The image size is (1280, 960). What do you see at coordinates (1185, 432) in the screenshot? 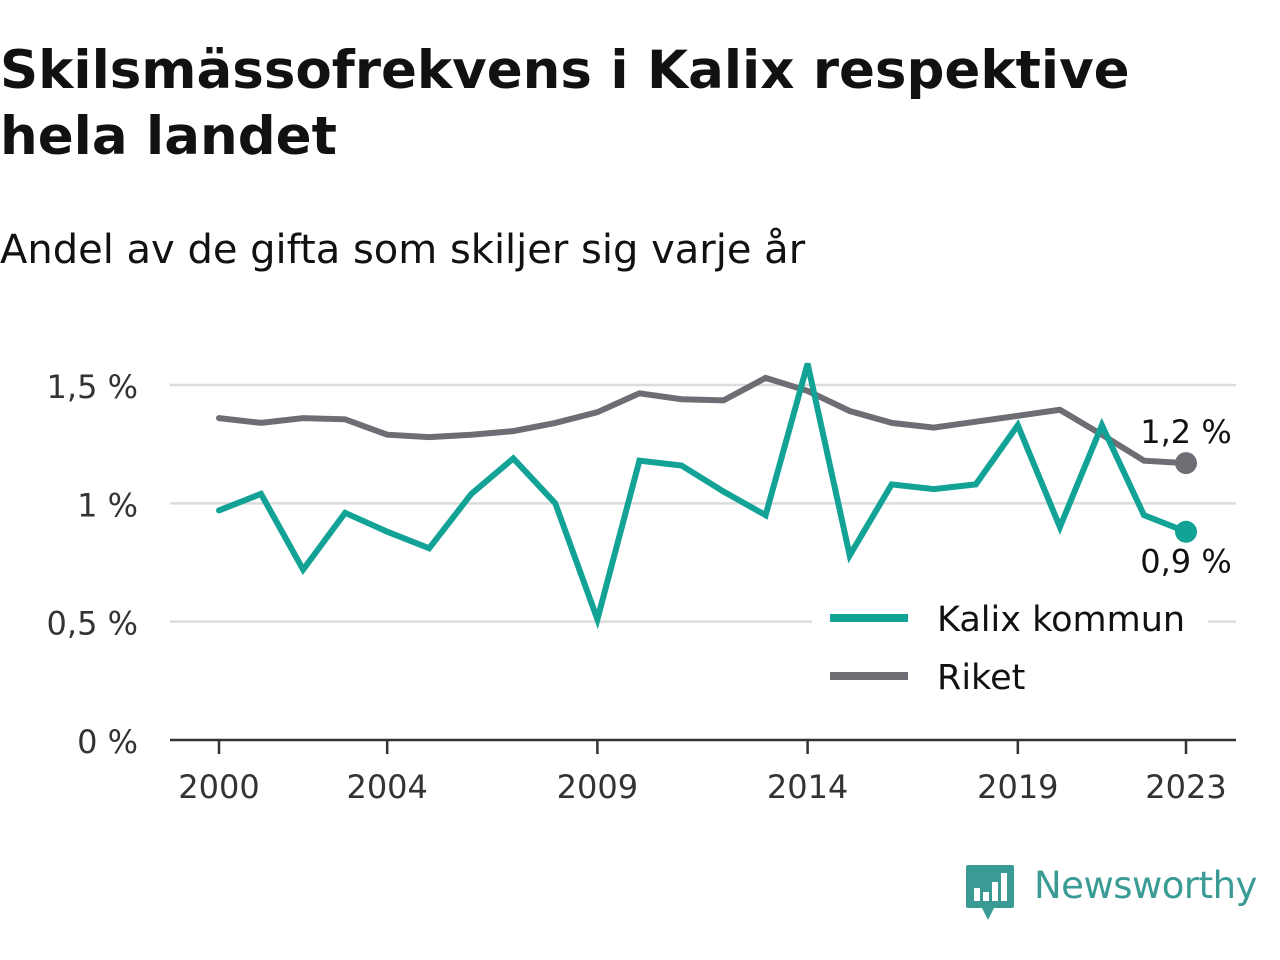
I see `end-label-riket: 1,2 %` at bounding box center [1185, 432].